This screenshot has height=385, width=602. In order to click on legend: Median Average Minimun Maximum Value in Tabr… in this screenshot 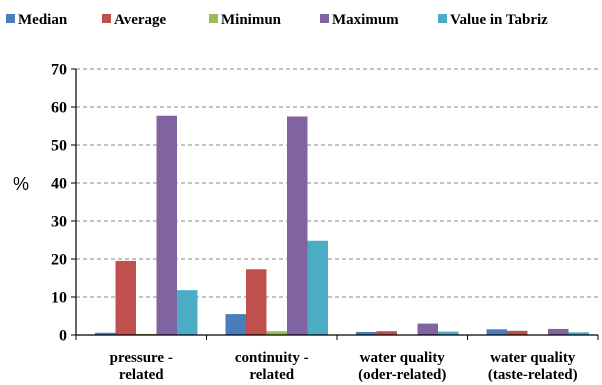, I will do `click(277, 20)`.